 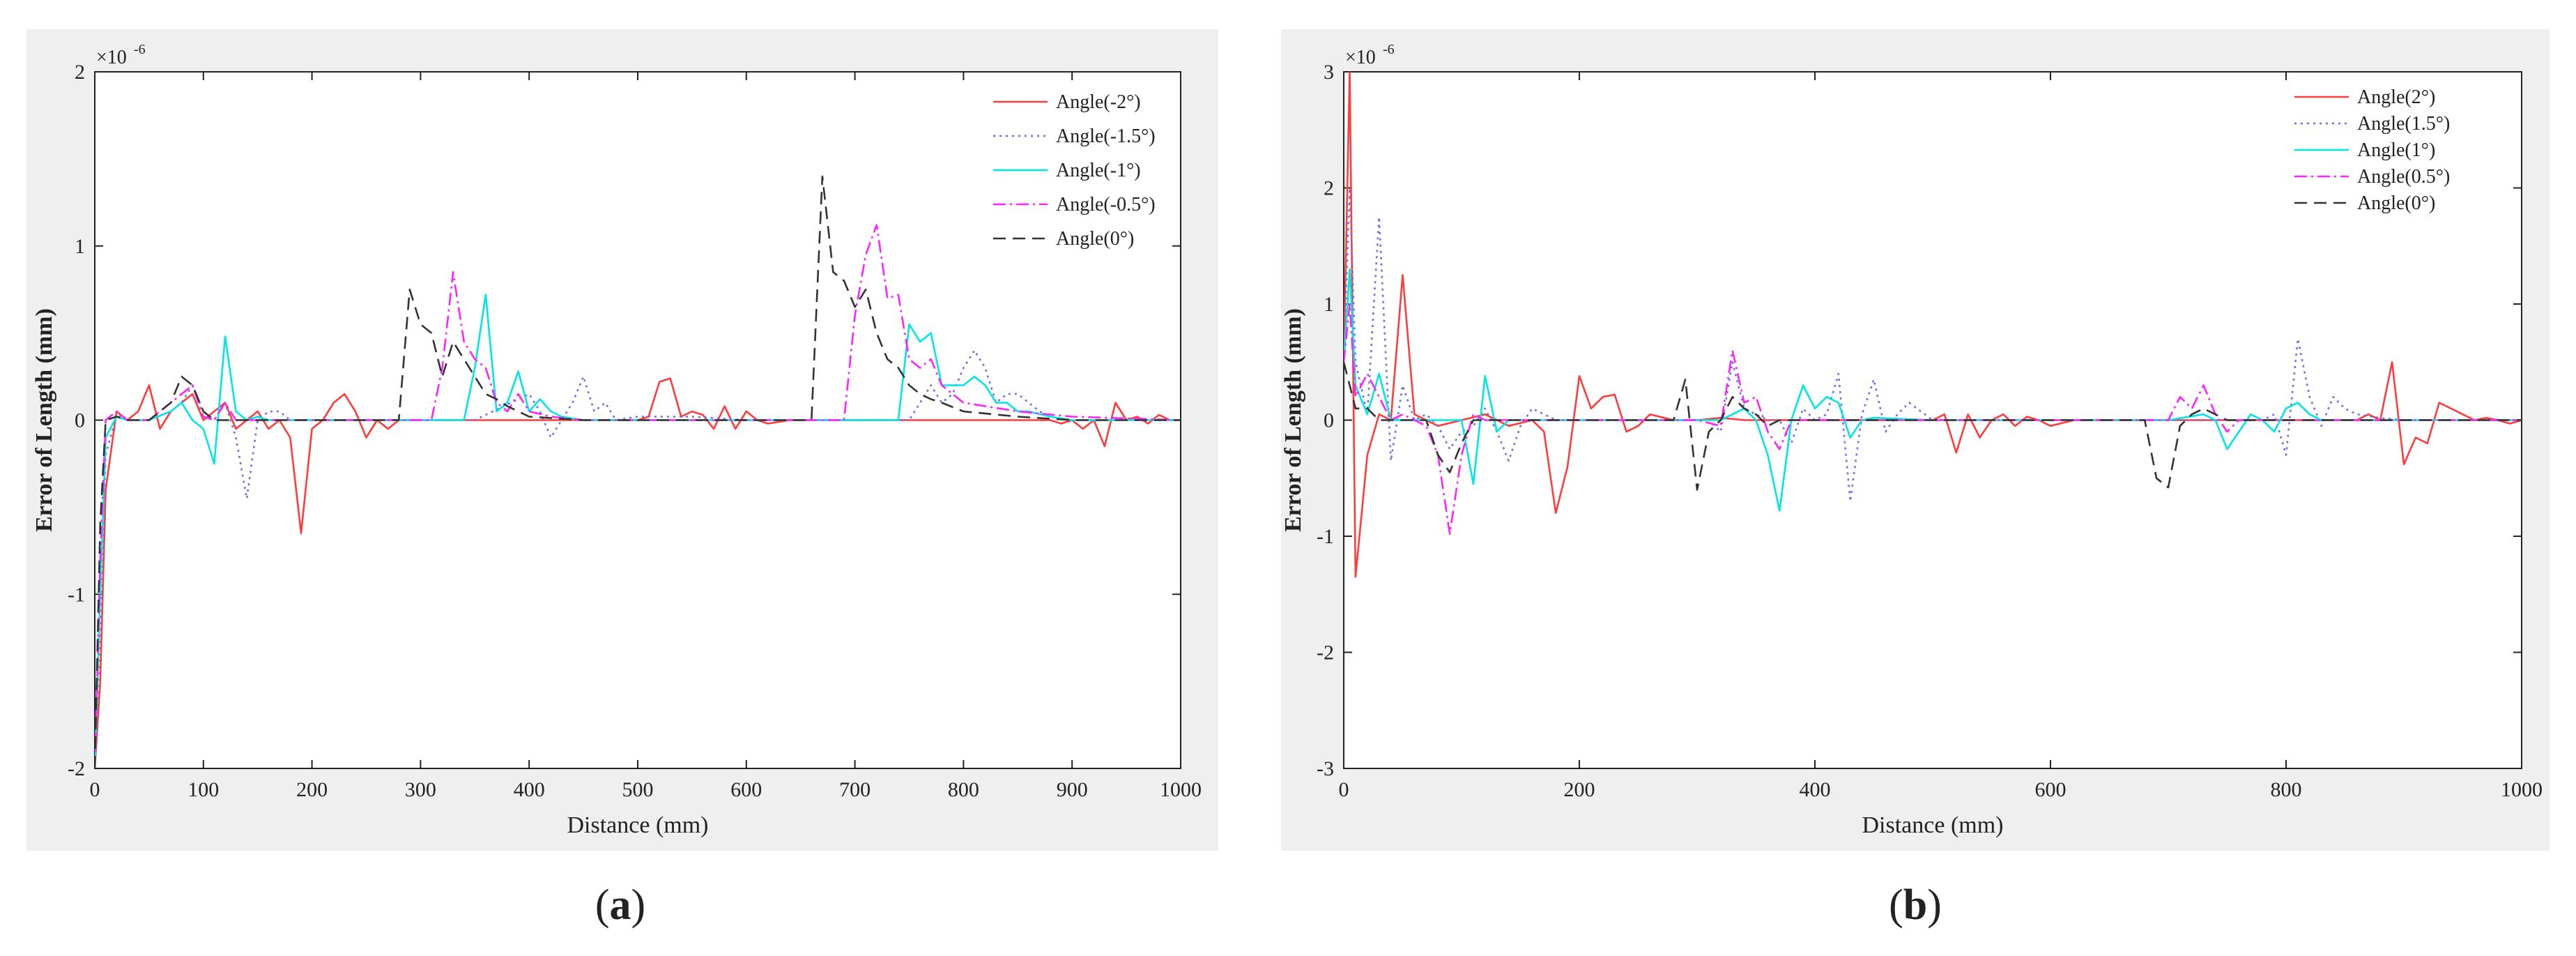 What do you see at coordinates (2396, 150) in the screenshot?
I see `legend-label: Angle(1°)` at bounding box center [2396, 150].